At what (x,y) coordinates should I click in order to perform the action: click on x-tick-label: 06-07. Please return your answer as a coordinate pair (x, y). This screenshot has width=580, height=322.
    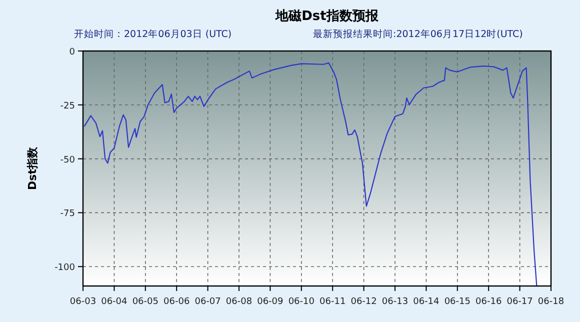
    Looking at the image, I should click on (207, 302).